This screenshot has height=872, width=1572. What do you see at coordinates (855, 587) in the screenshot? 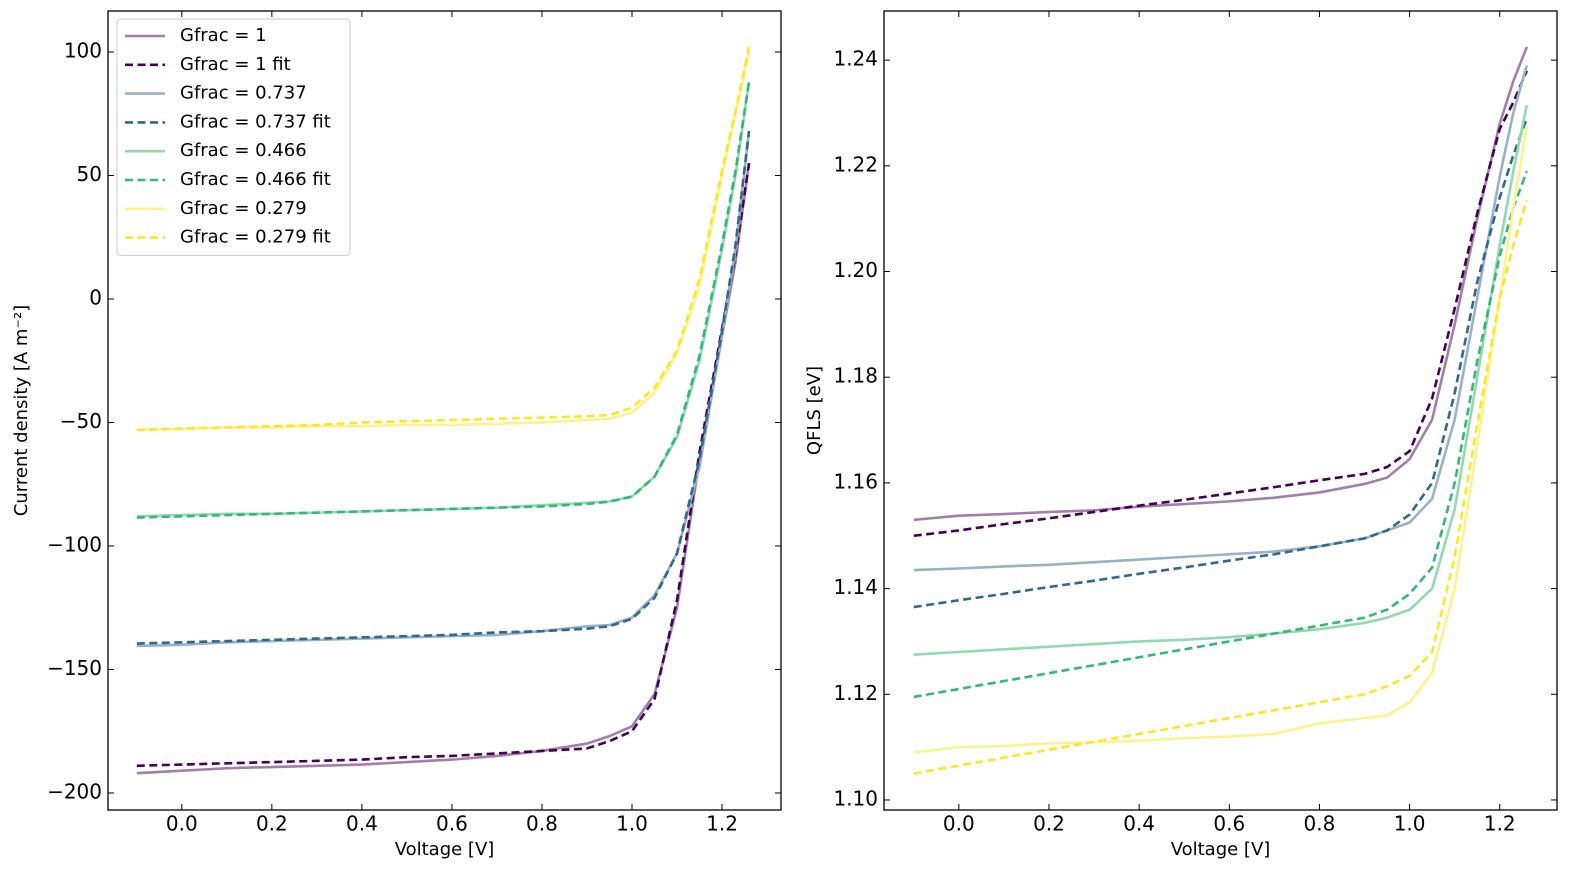
I see `y-tick-label: 1.14` at bounding box center [855, 587].